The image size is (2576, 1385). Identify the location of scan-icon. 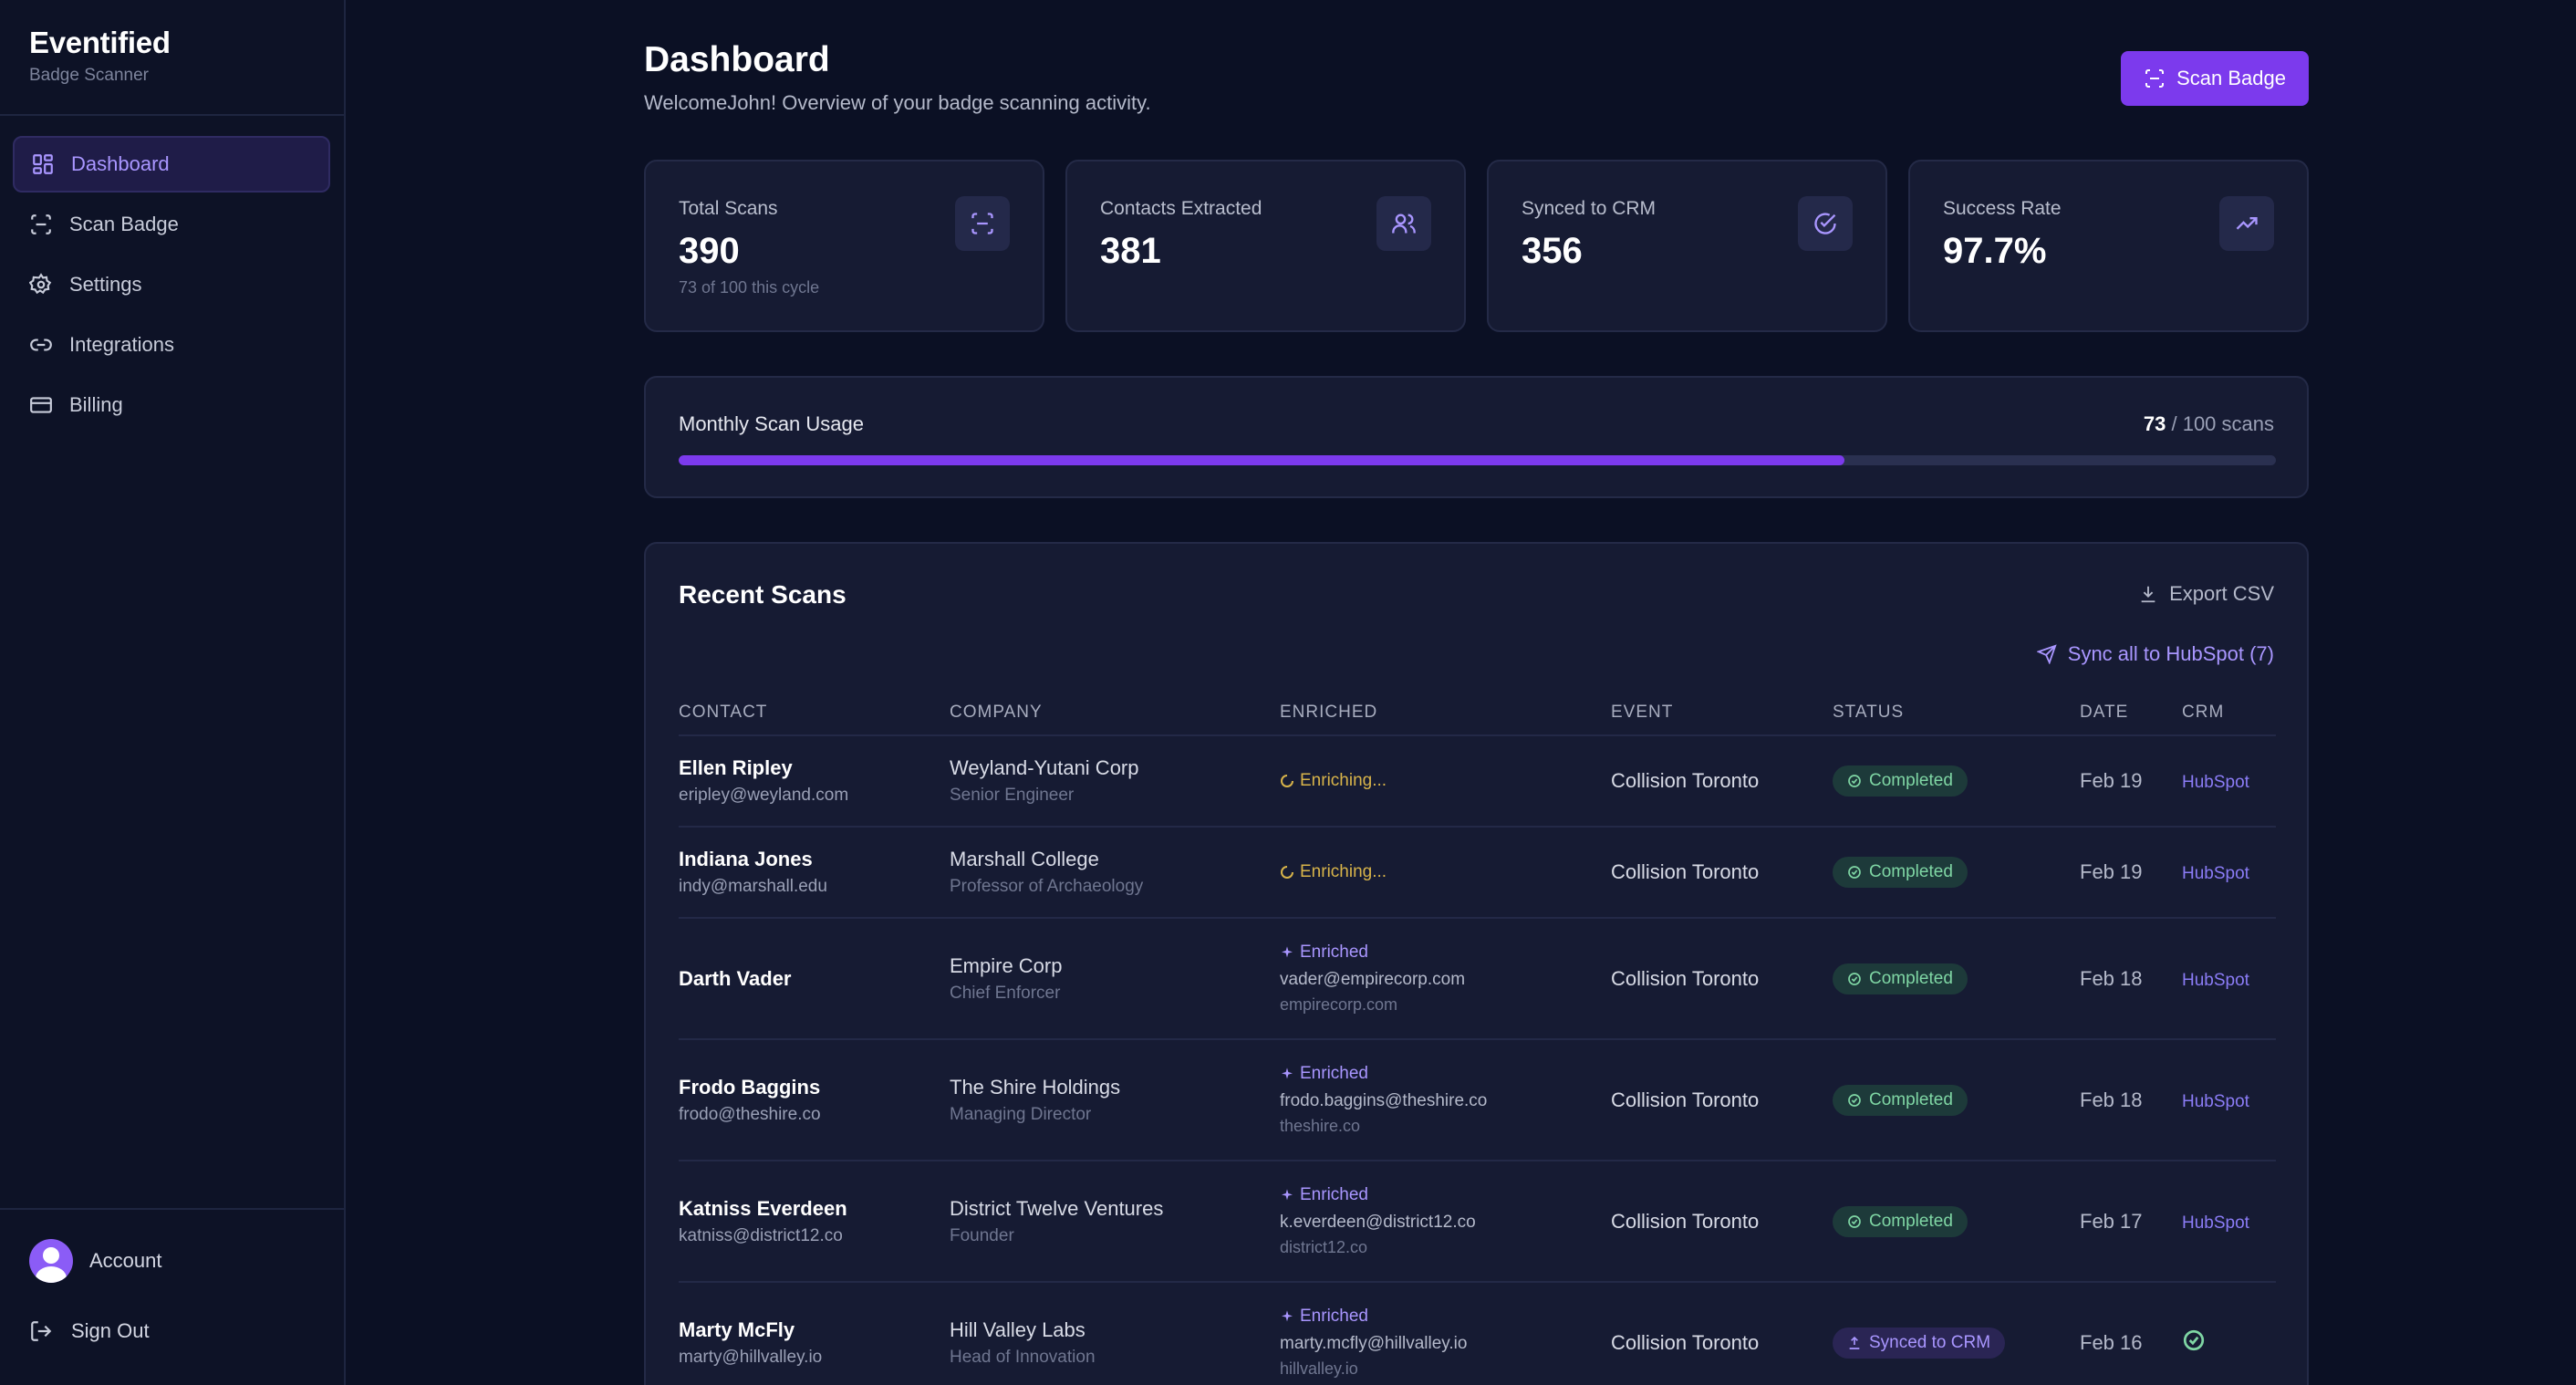
(41, 224).